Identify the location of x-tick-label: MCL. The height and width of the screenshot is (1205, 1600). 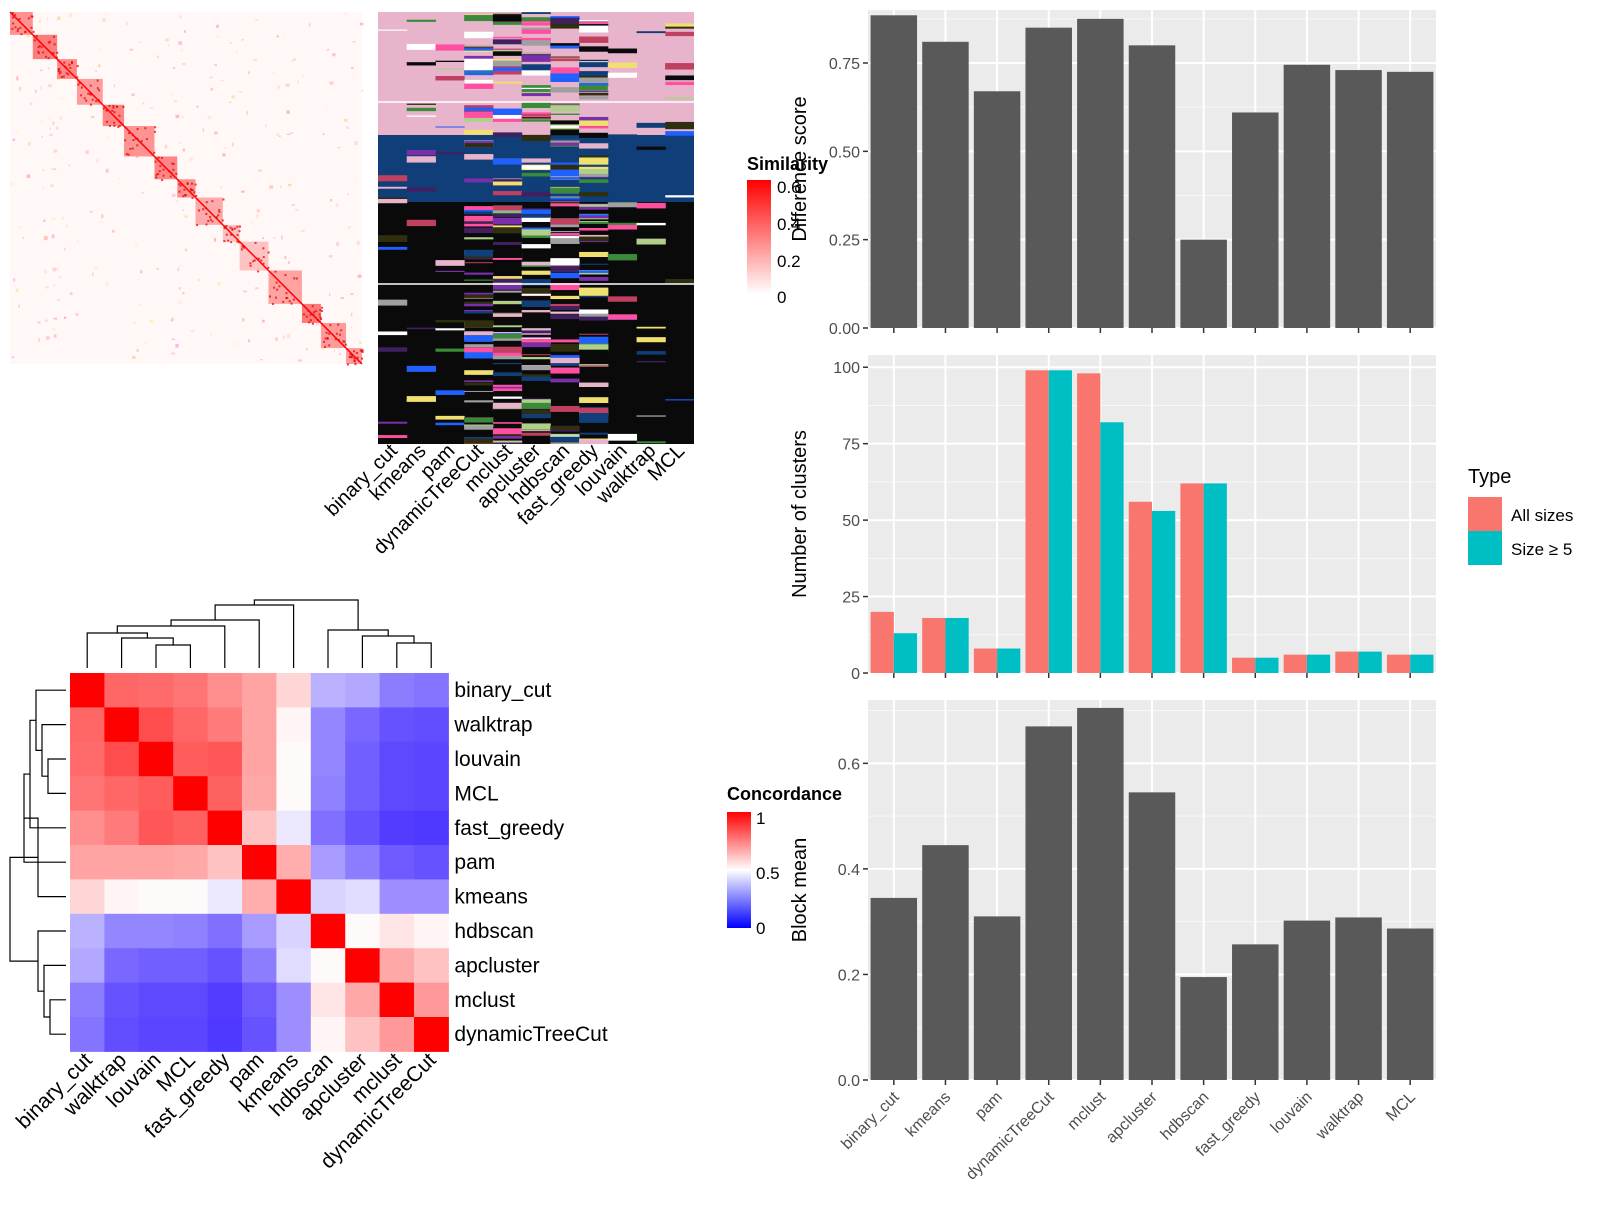
(1401, 1107).